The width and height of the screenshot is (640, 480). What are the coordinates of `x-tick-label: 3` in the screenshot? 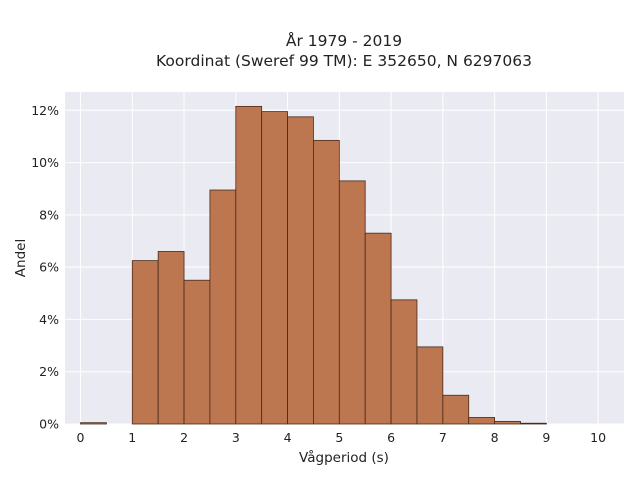 It's located at (236, 437).